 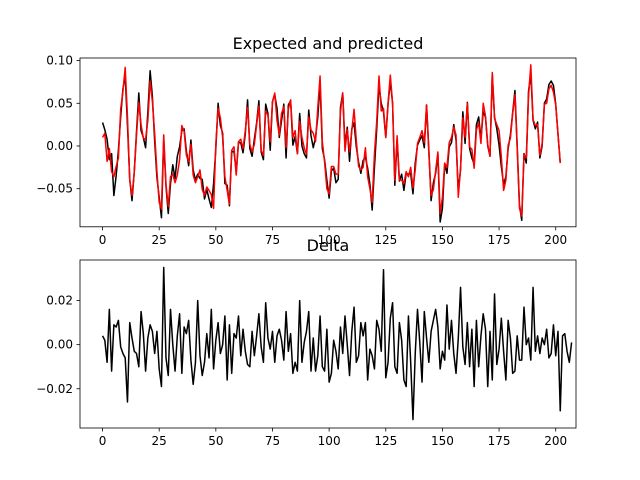 What do you see at coordinates (59, 103) in the screenshot?
I see `top-chart-y-tick-label: 0.05` at bounding box center [59, 103].